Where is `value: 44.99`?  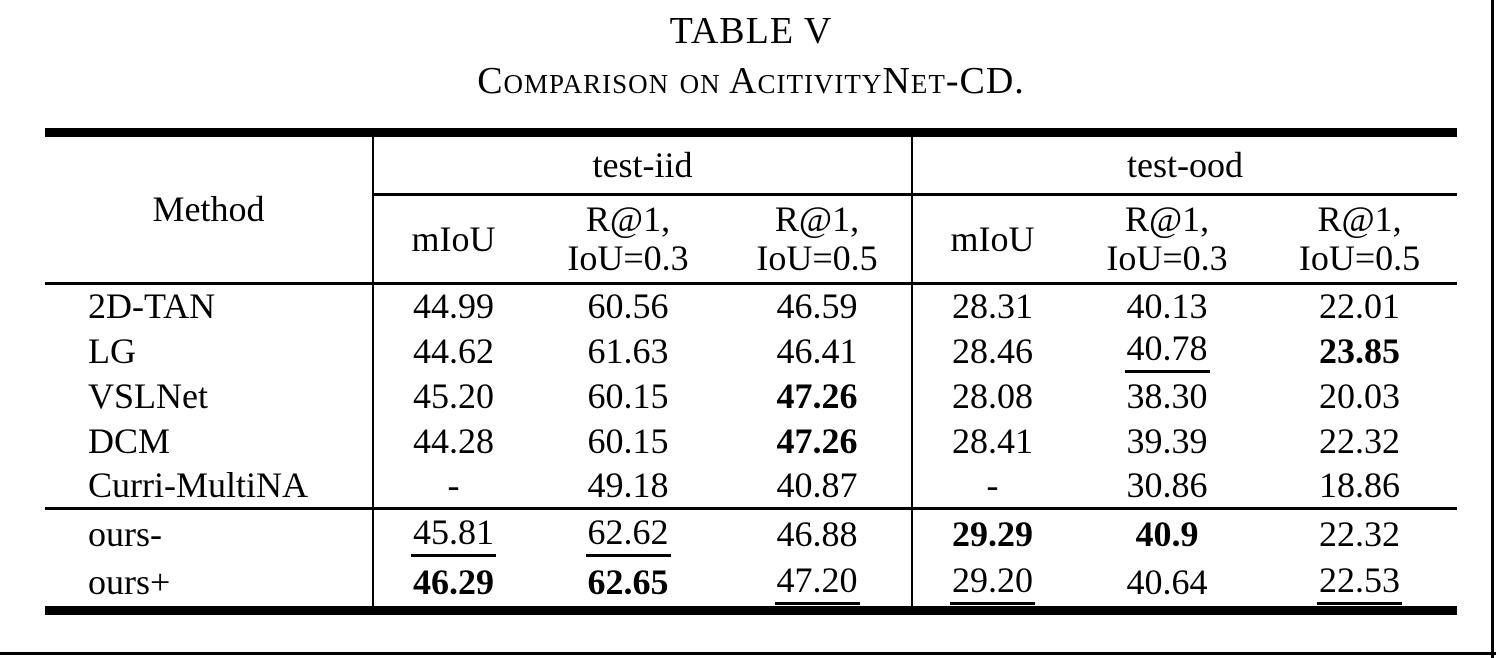
value: 44.99 is located at coordinates (453, 306).